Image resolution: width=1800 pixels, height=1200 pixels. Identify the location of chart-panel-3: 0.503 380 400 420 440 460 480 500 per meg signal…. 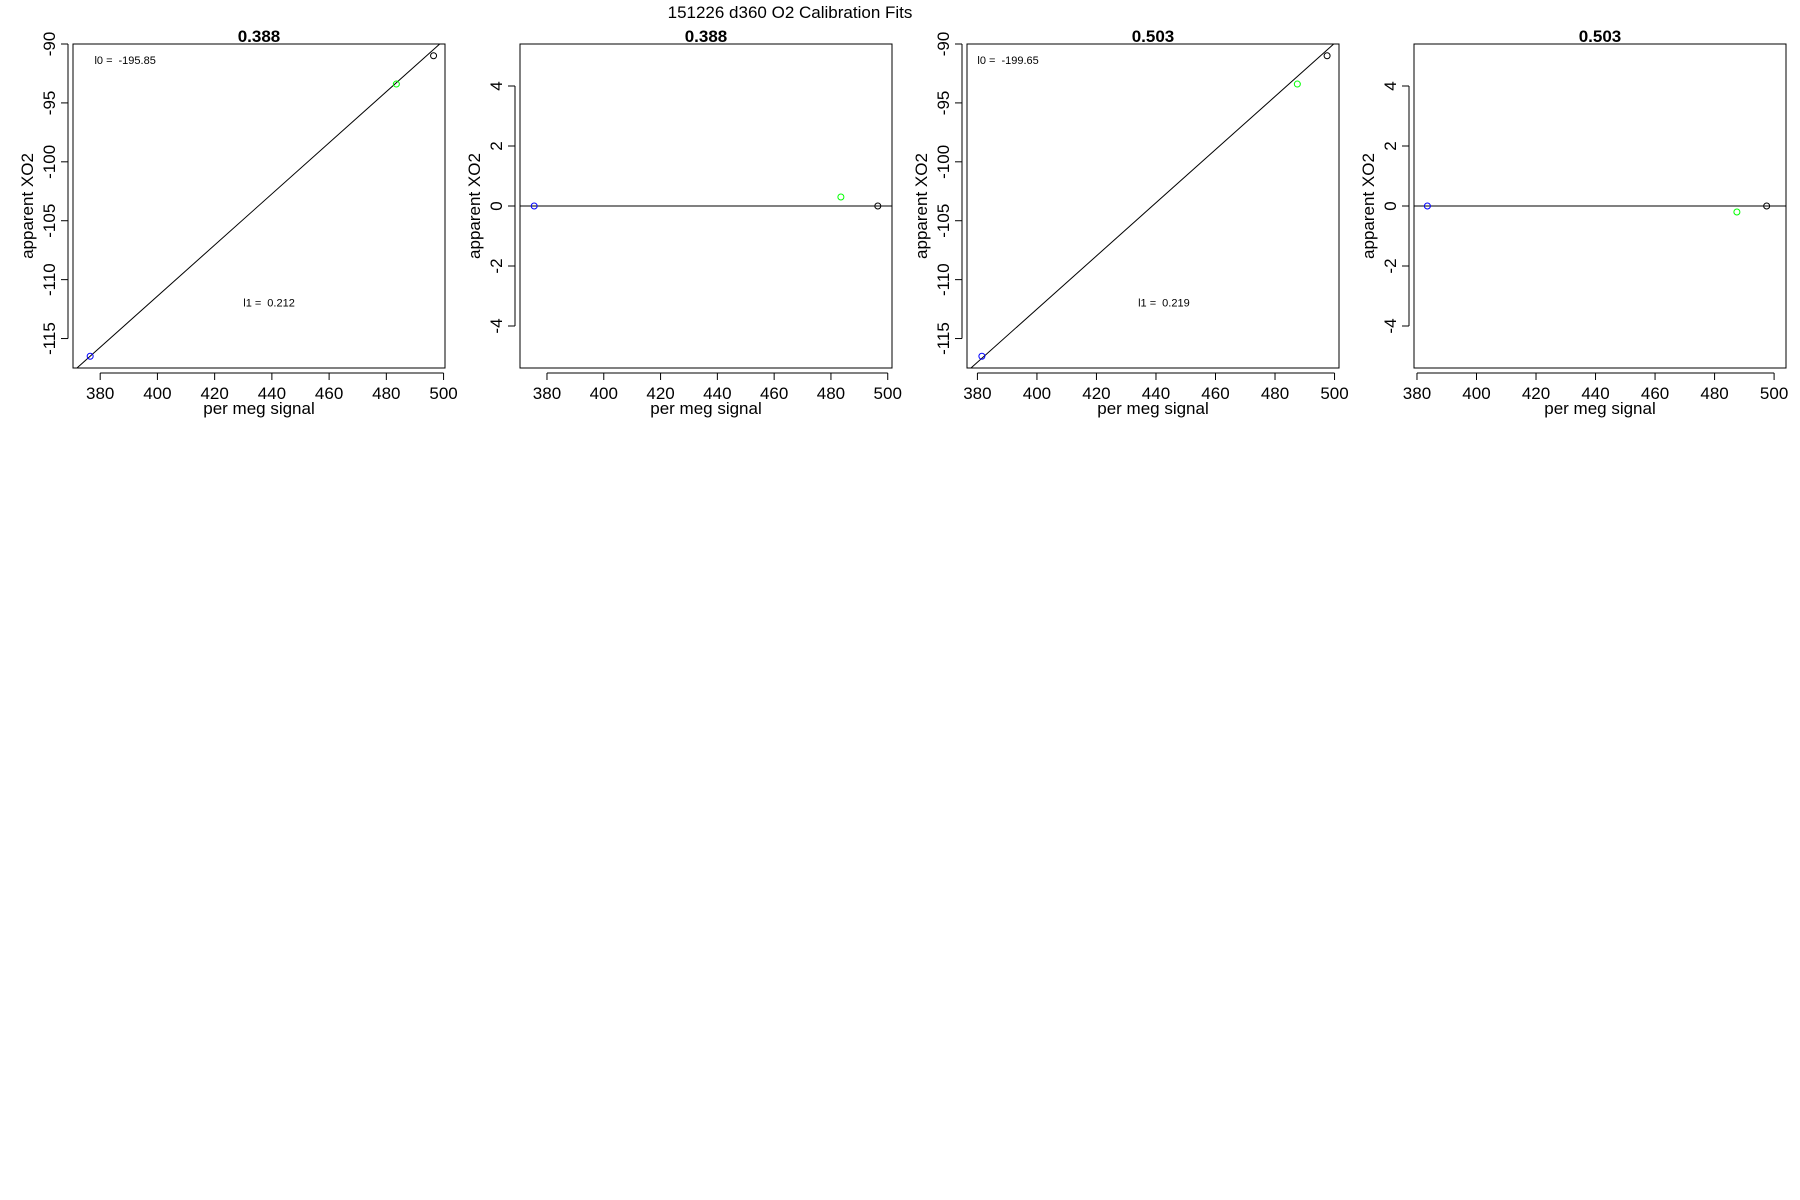
(1130, 222).